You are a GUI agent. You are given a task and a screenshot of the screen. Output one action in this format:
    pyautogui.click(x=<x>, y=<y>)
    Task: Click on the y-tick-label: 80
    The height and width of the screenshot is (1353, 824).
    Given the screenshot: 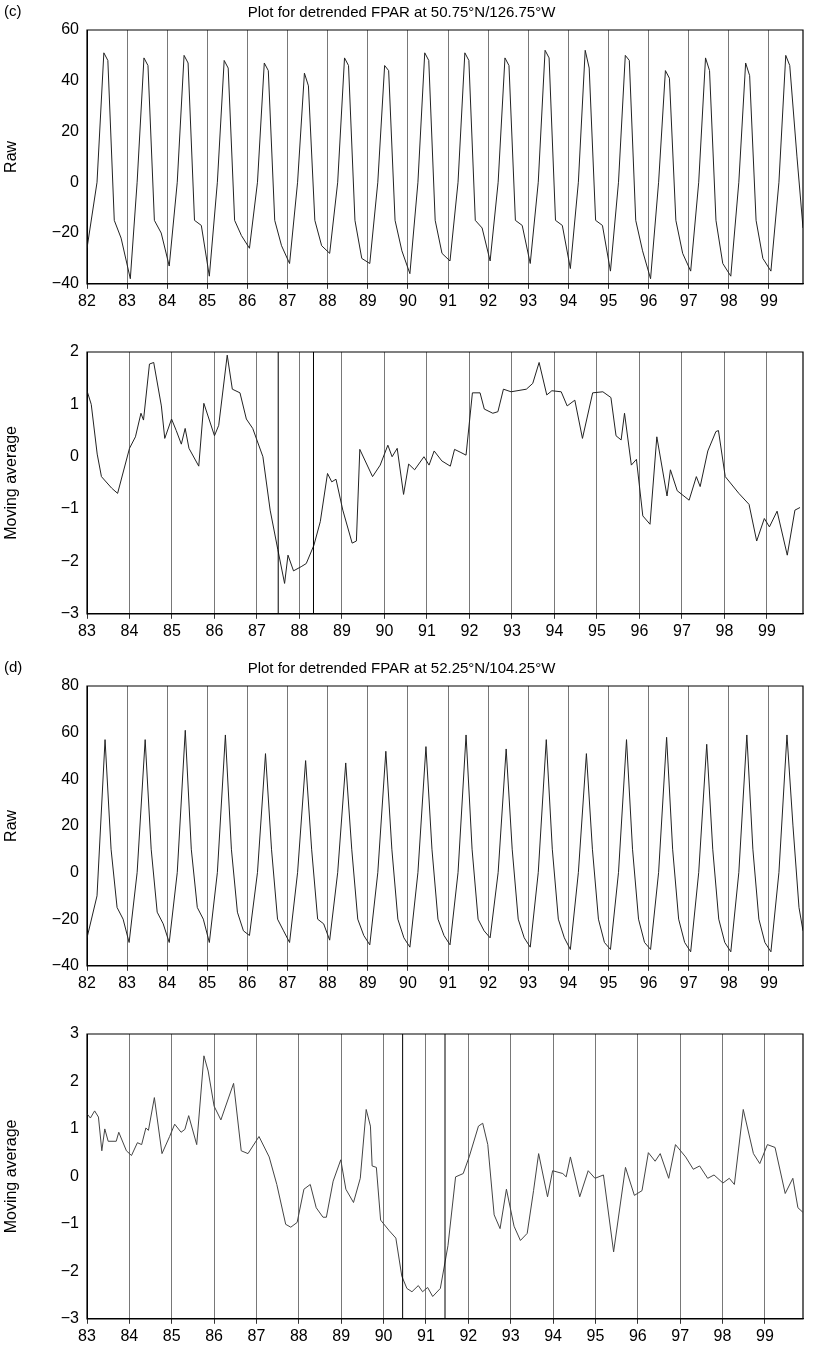 What is the action you would take?
    pyautogui.click(x=70, y=685)
    